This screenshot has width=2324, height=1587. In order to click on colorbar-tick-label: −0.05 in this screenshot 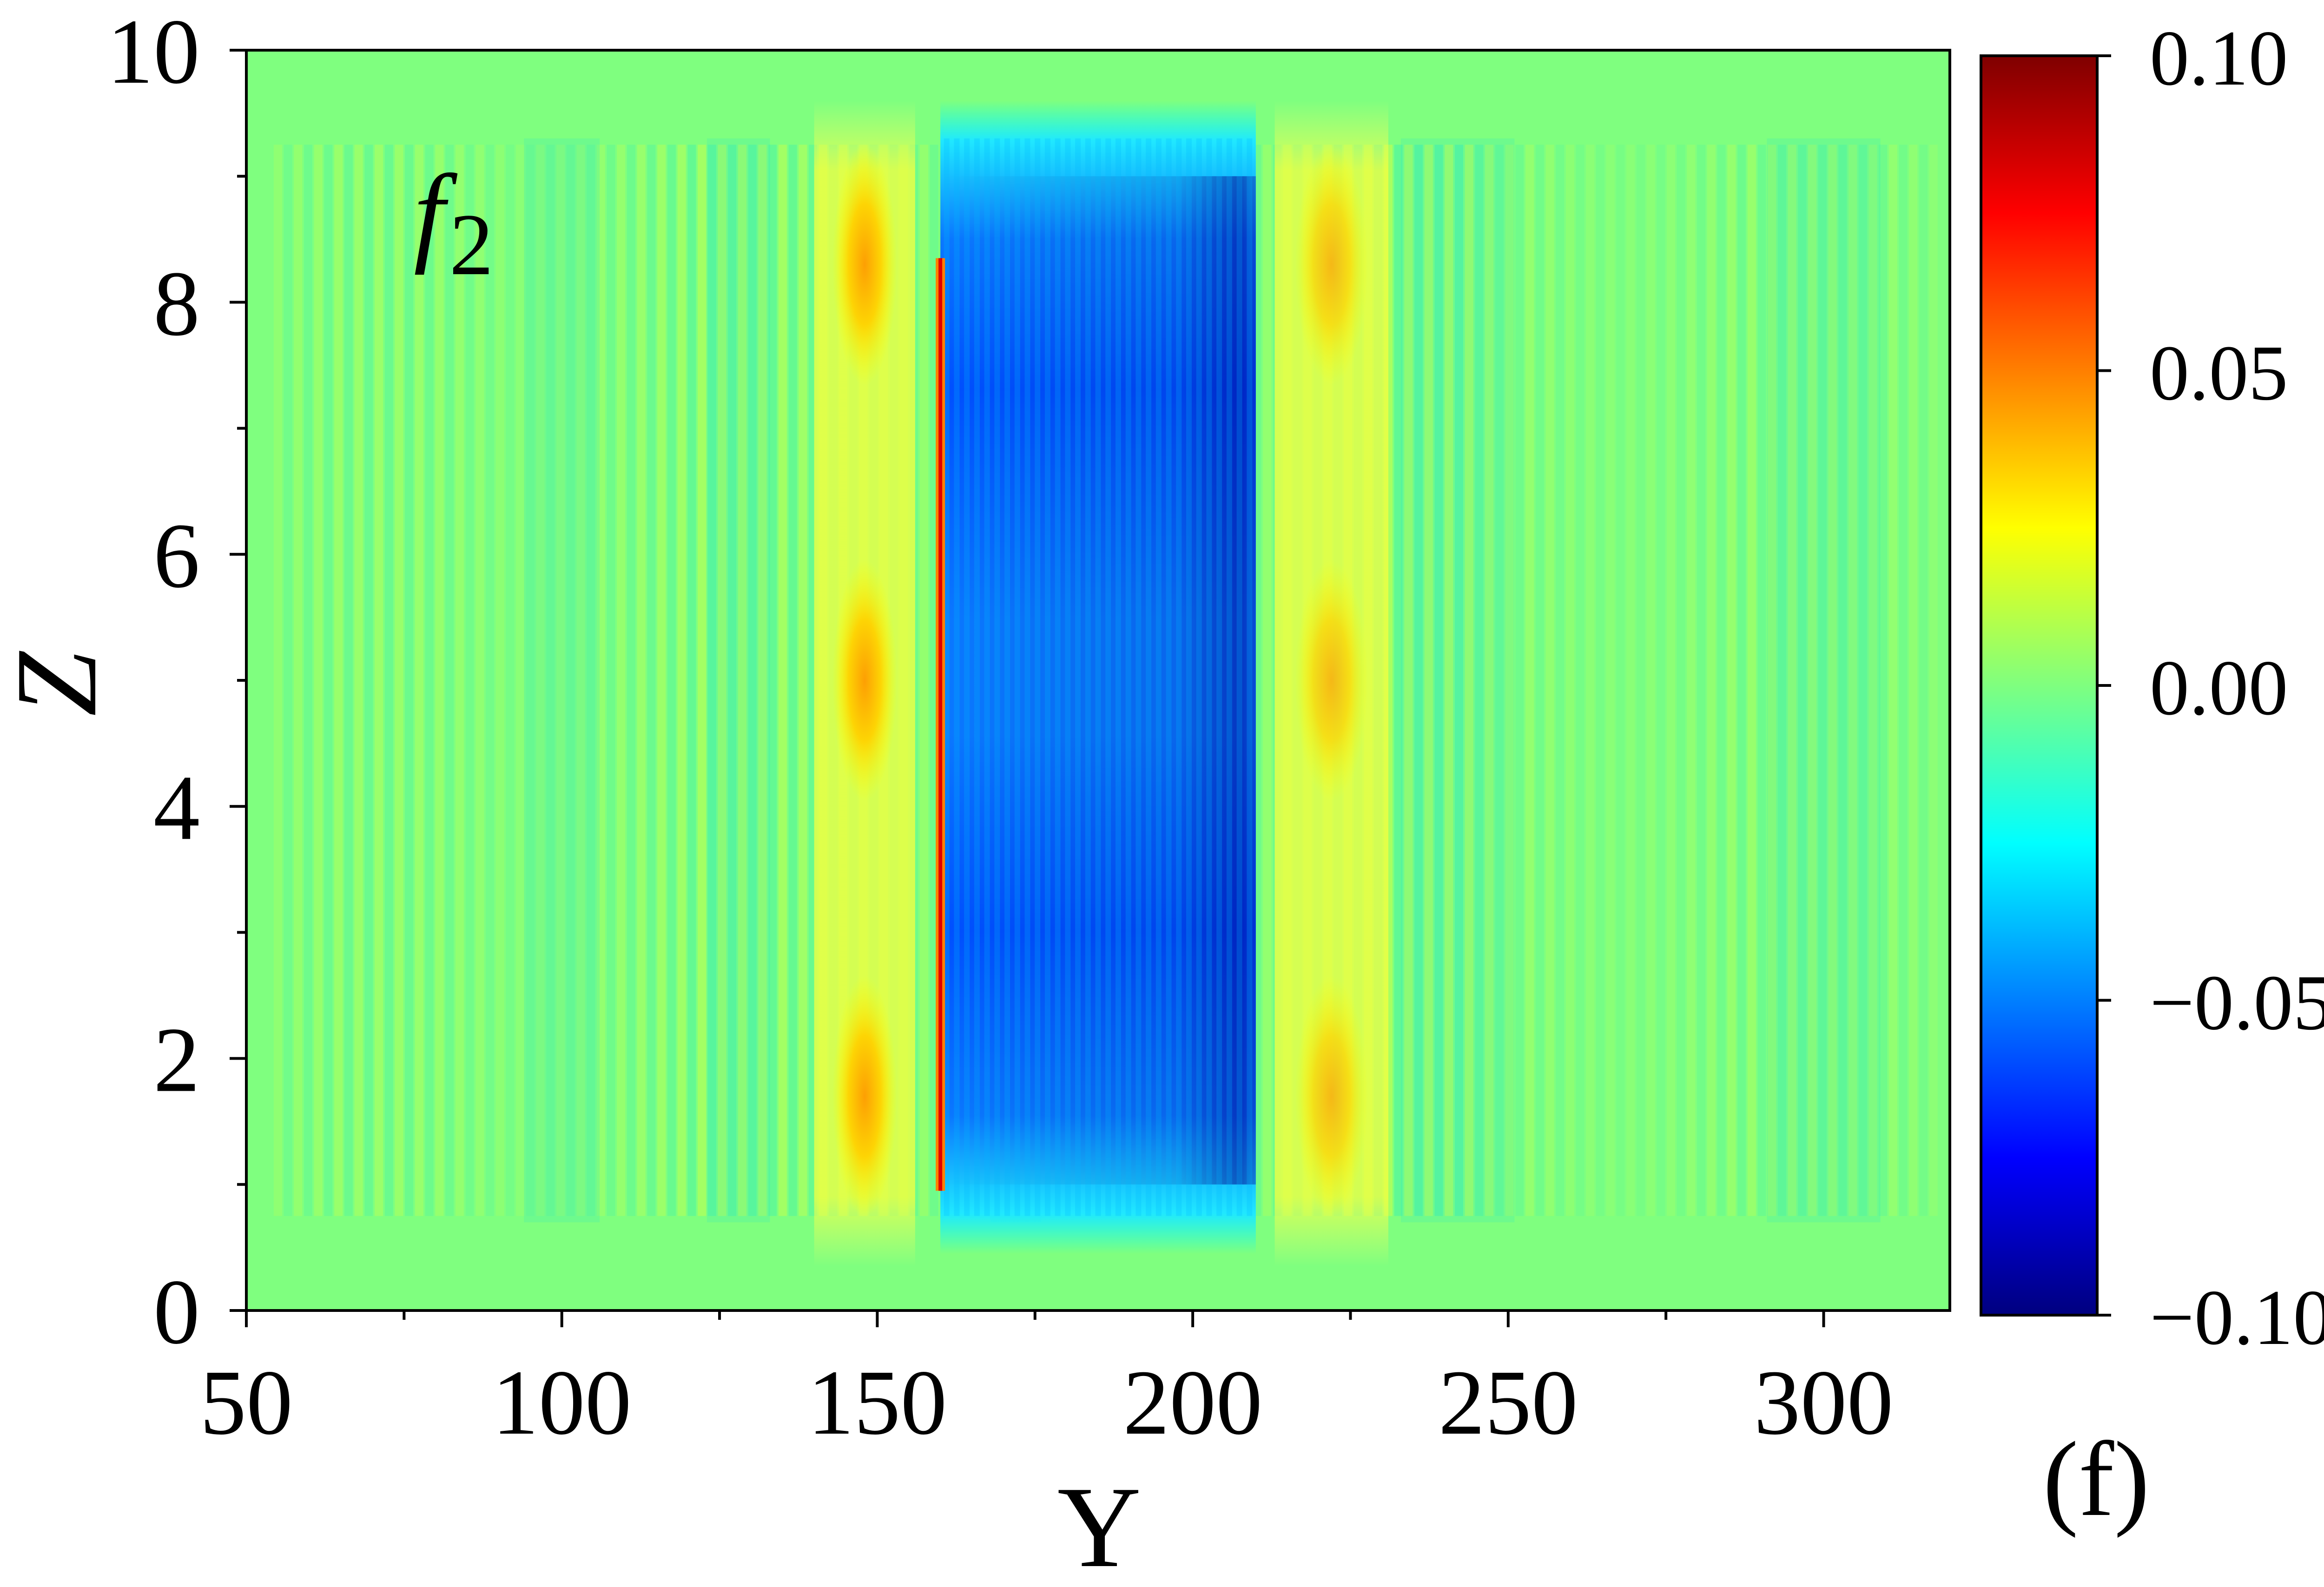, I will do `click(2237, 1003)`.